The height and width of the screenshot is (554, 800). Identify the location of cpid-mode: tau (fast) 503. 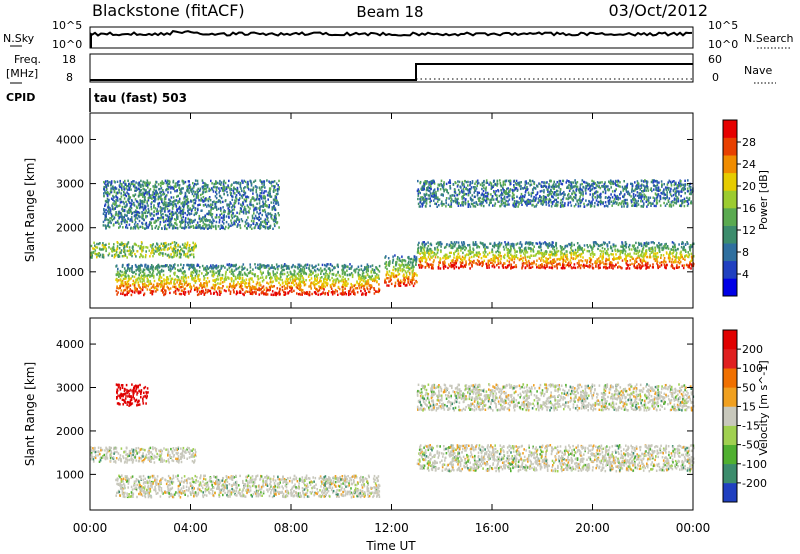
(140, 98).